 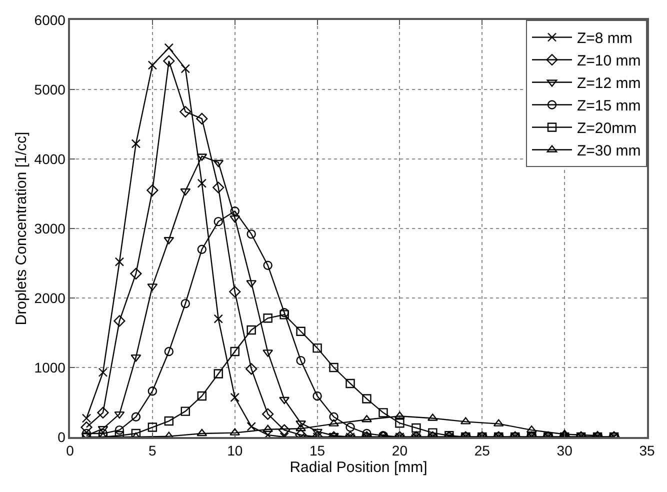 What do you see at coordinates (359, 467) in the screenshot?
I see `x-axis-title: Radial Position [mm]` at bounding box center [359, 467].